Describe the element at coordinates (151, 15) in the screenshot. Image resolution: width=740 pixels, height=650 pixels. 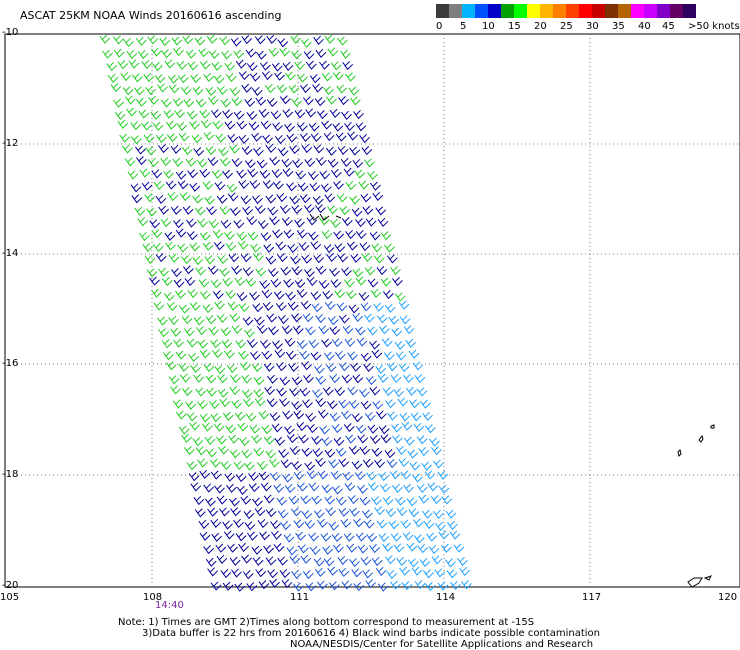
I see `map-title: ASCAT 25KM NOAA Winds 20160616 ascending` at that location.